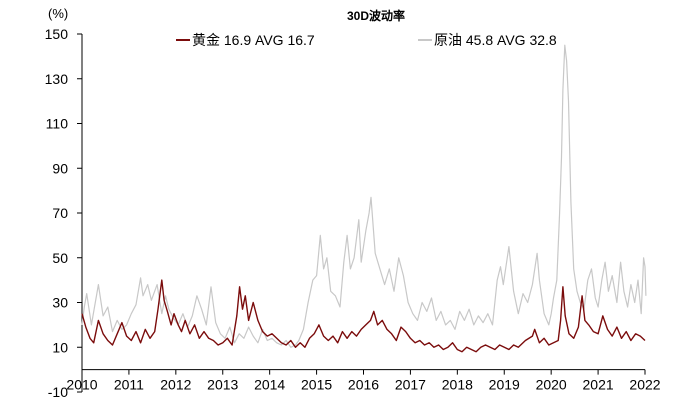 This screenshot has height=407, width=700. What do you see at coordinates (551, 385) in the screenshot?
I see `x-tick-label: 2020` at bounding box center [551, 385].